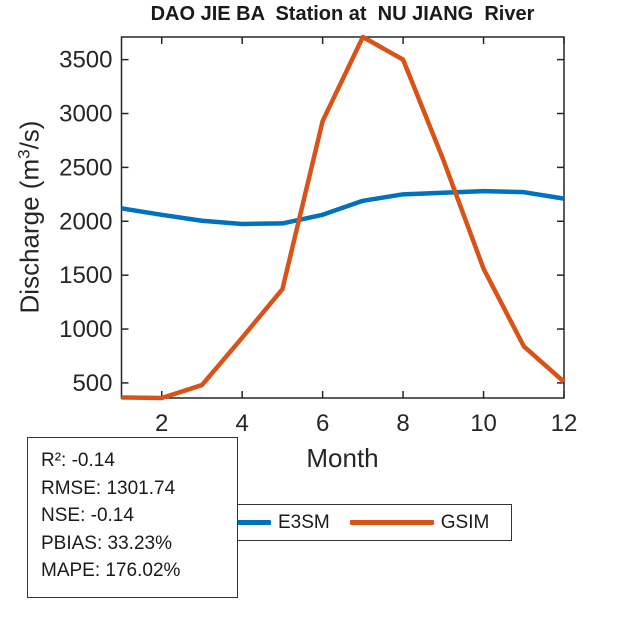 Image resolution: width=625 pixels, height=625 pixels. I want to click on stat-pbias: PBIAS: 33.23%, so click(106, 543).